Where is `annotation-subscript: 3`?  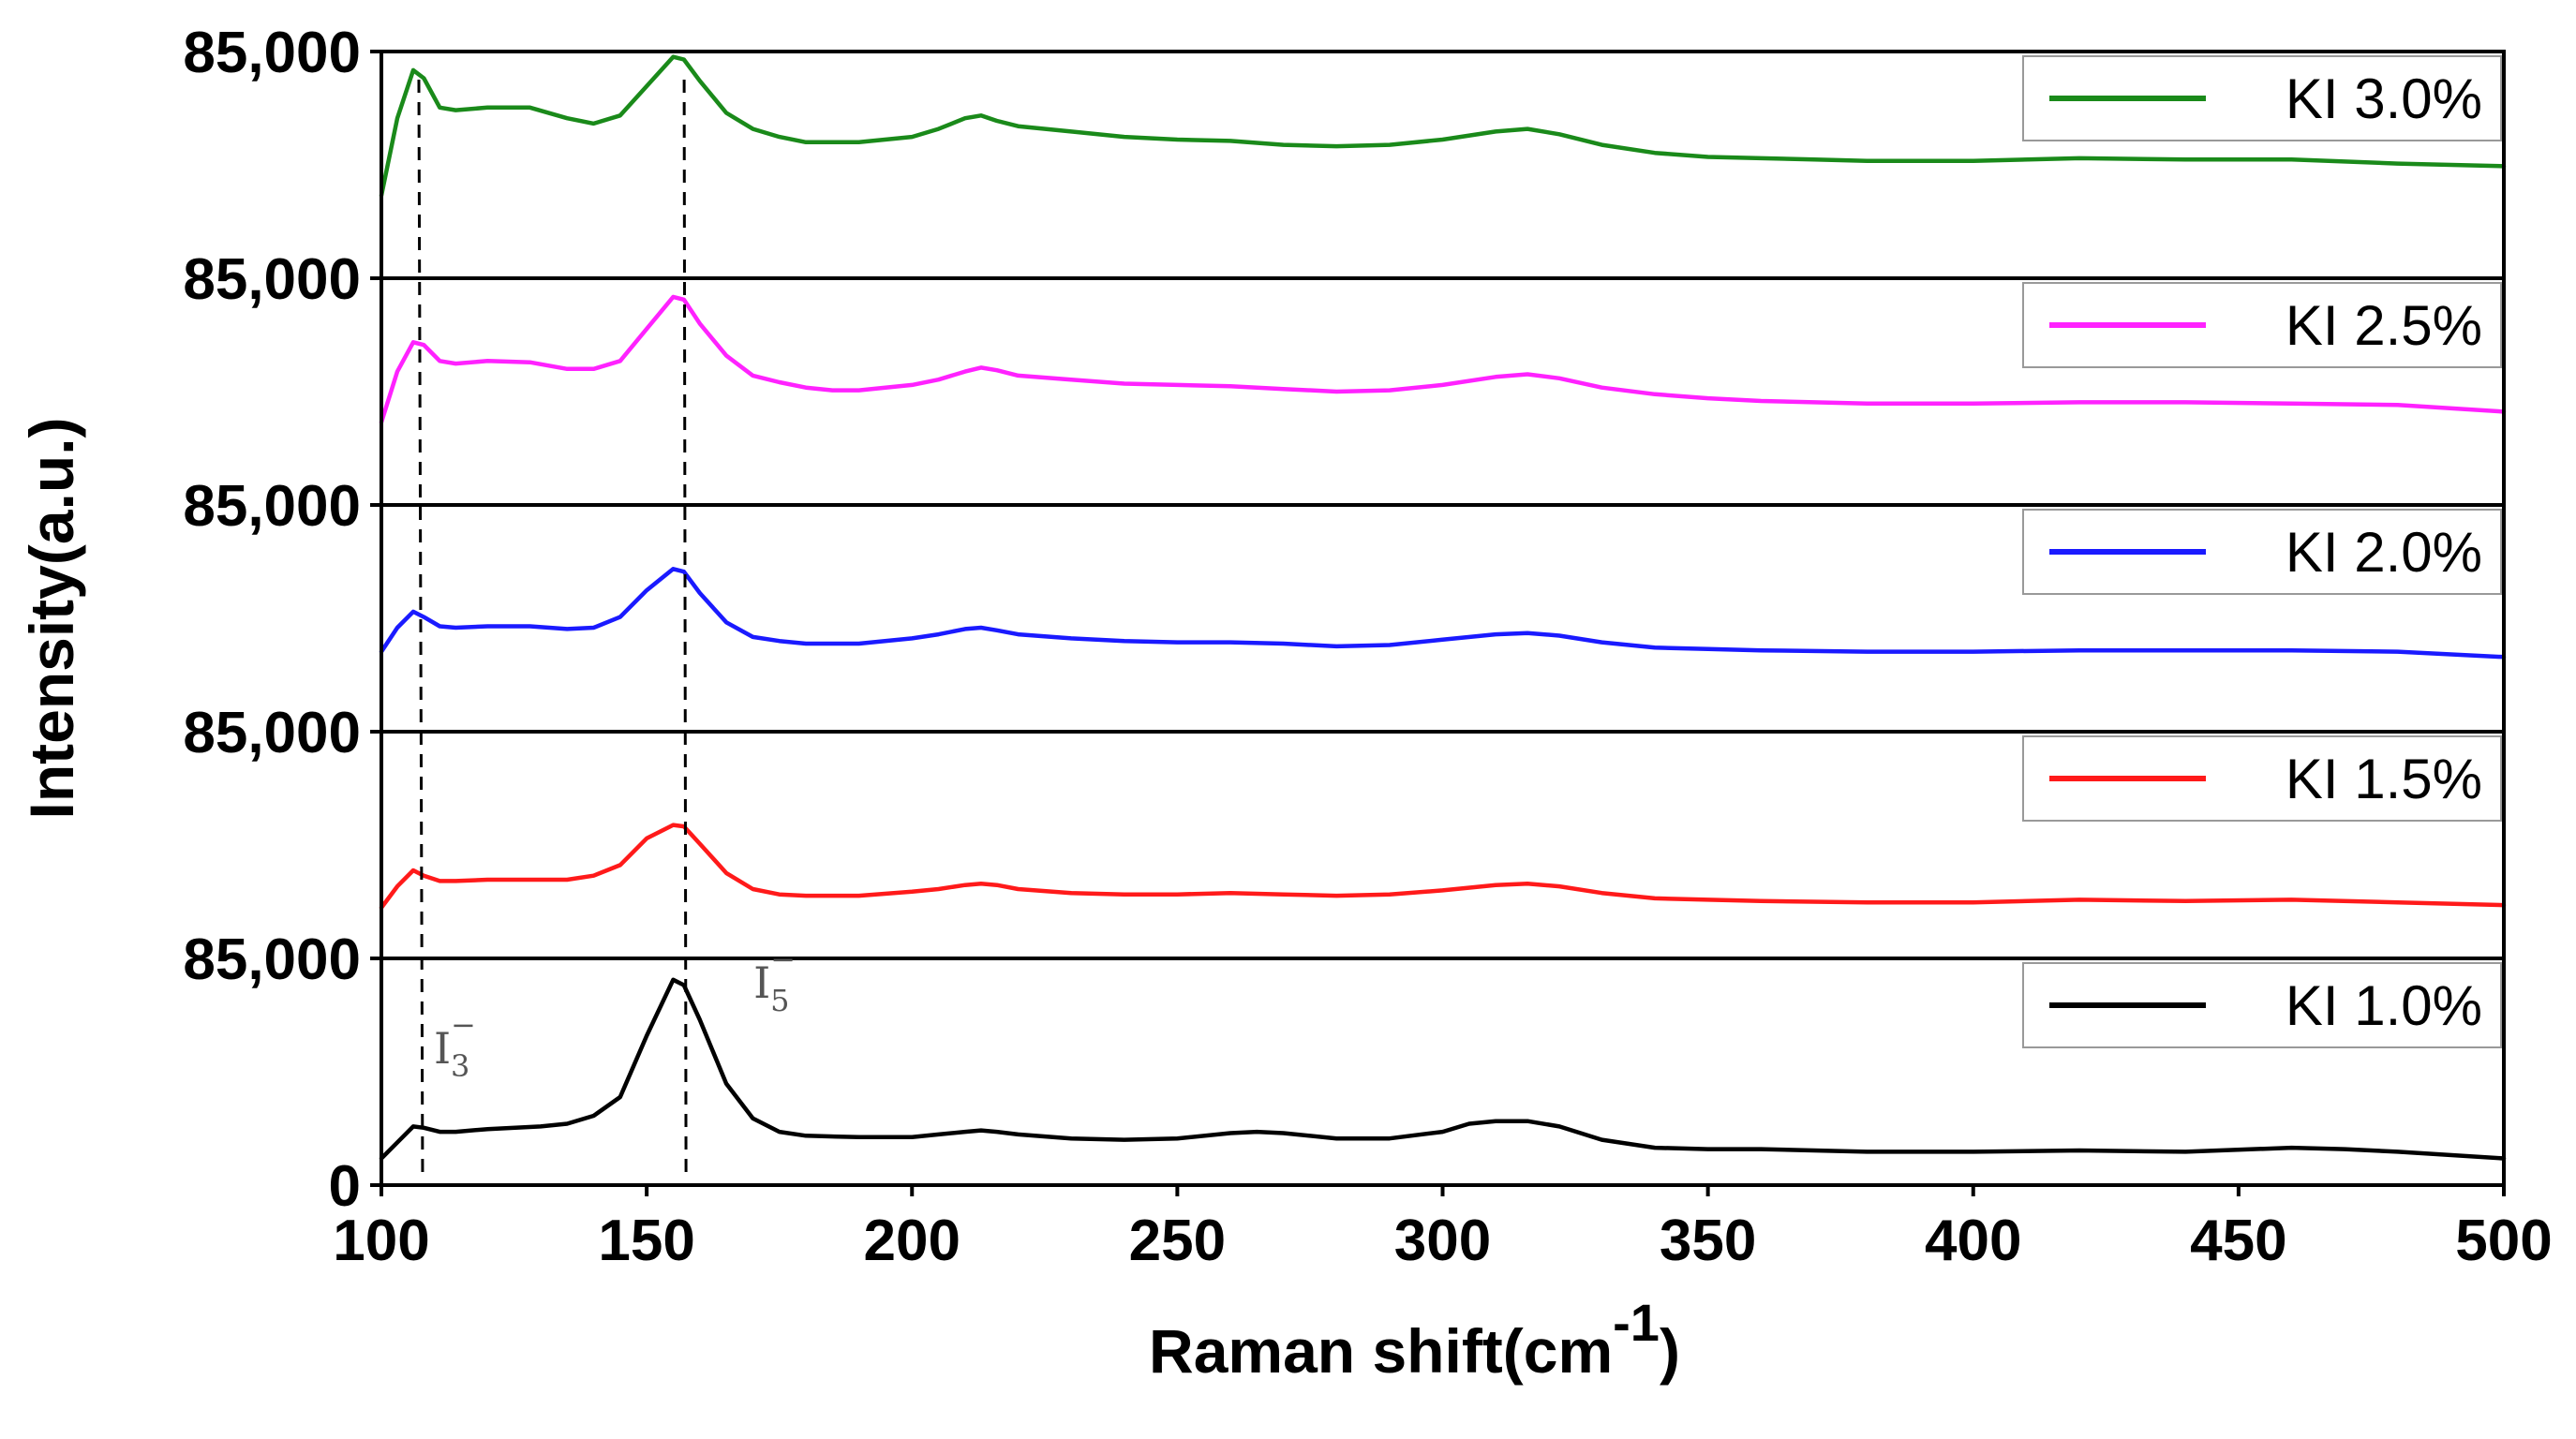
annotation-subscript: 3 is located at coordinates (460, 1066).